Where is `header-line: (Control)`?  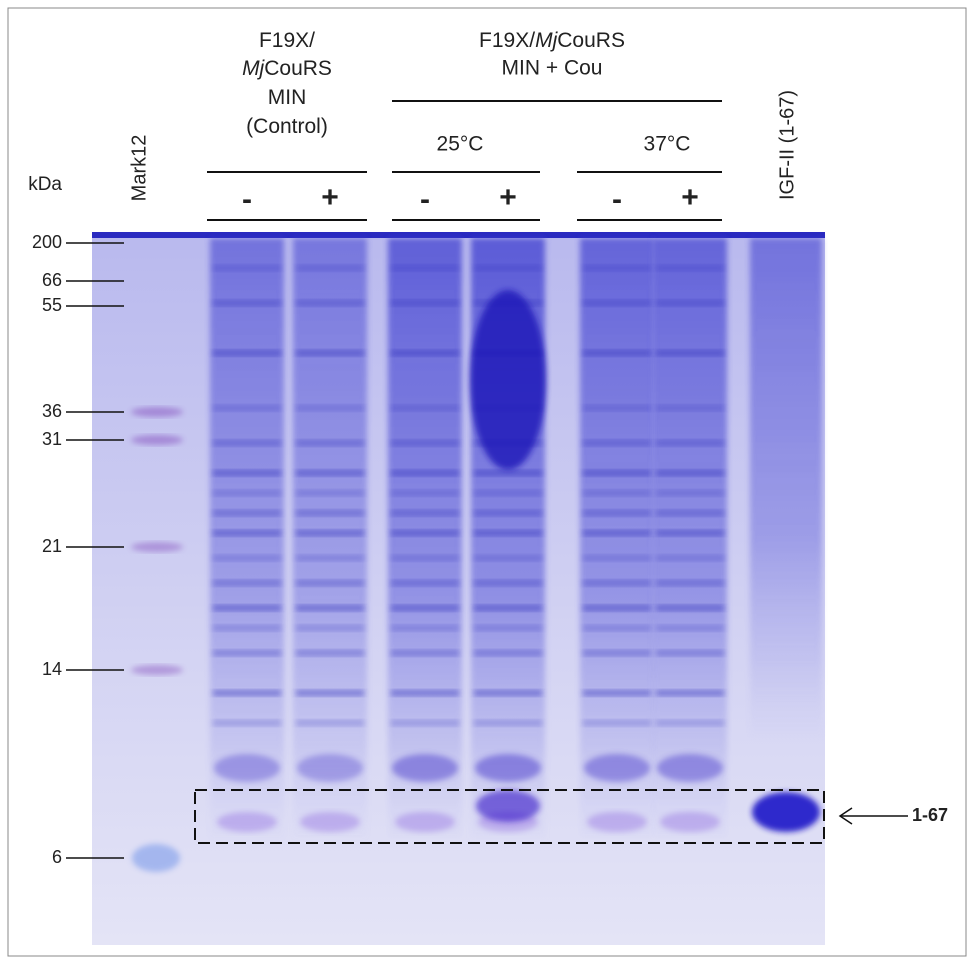 header-line: (Control) is located at coordinates (287, 126).